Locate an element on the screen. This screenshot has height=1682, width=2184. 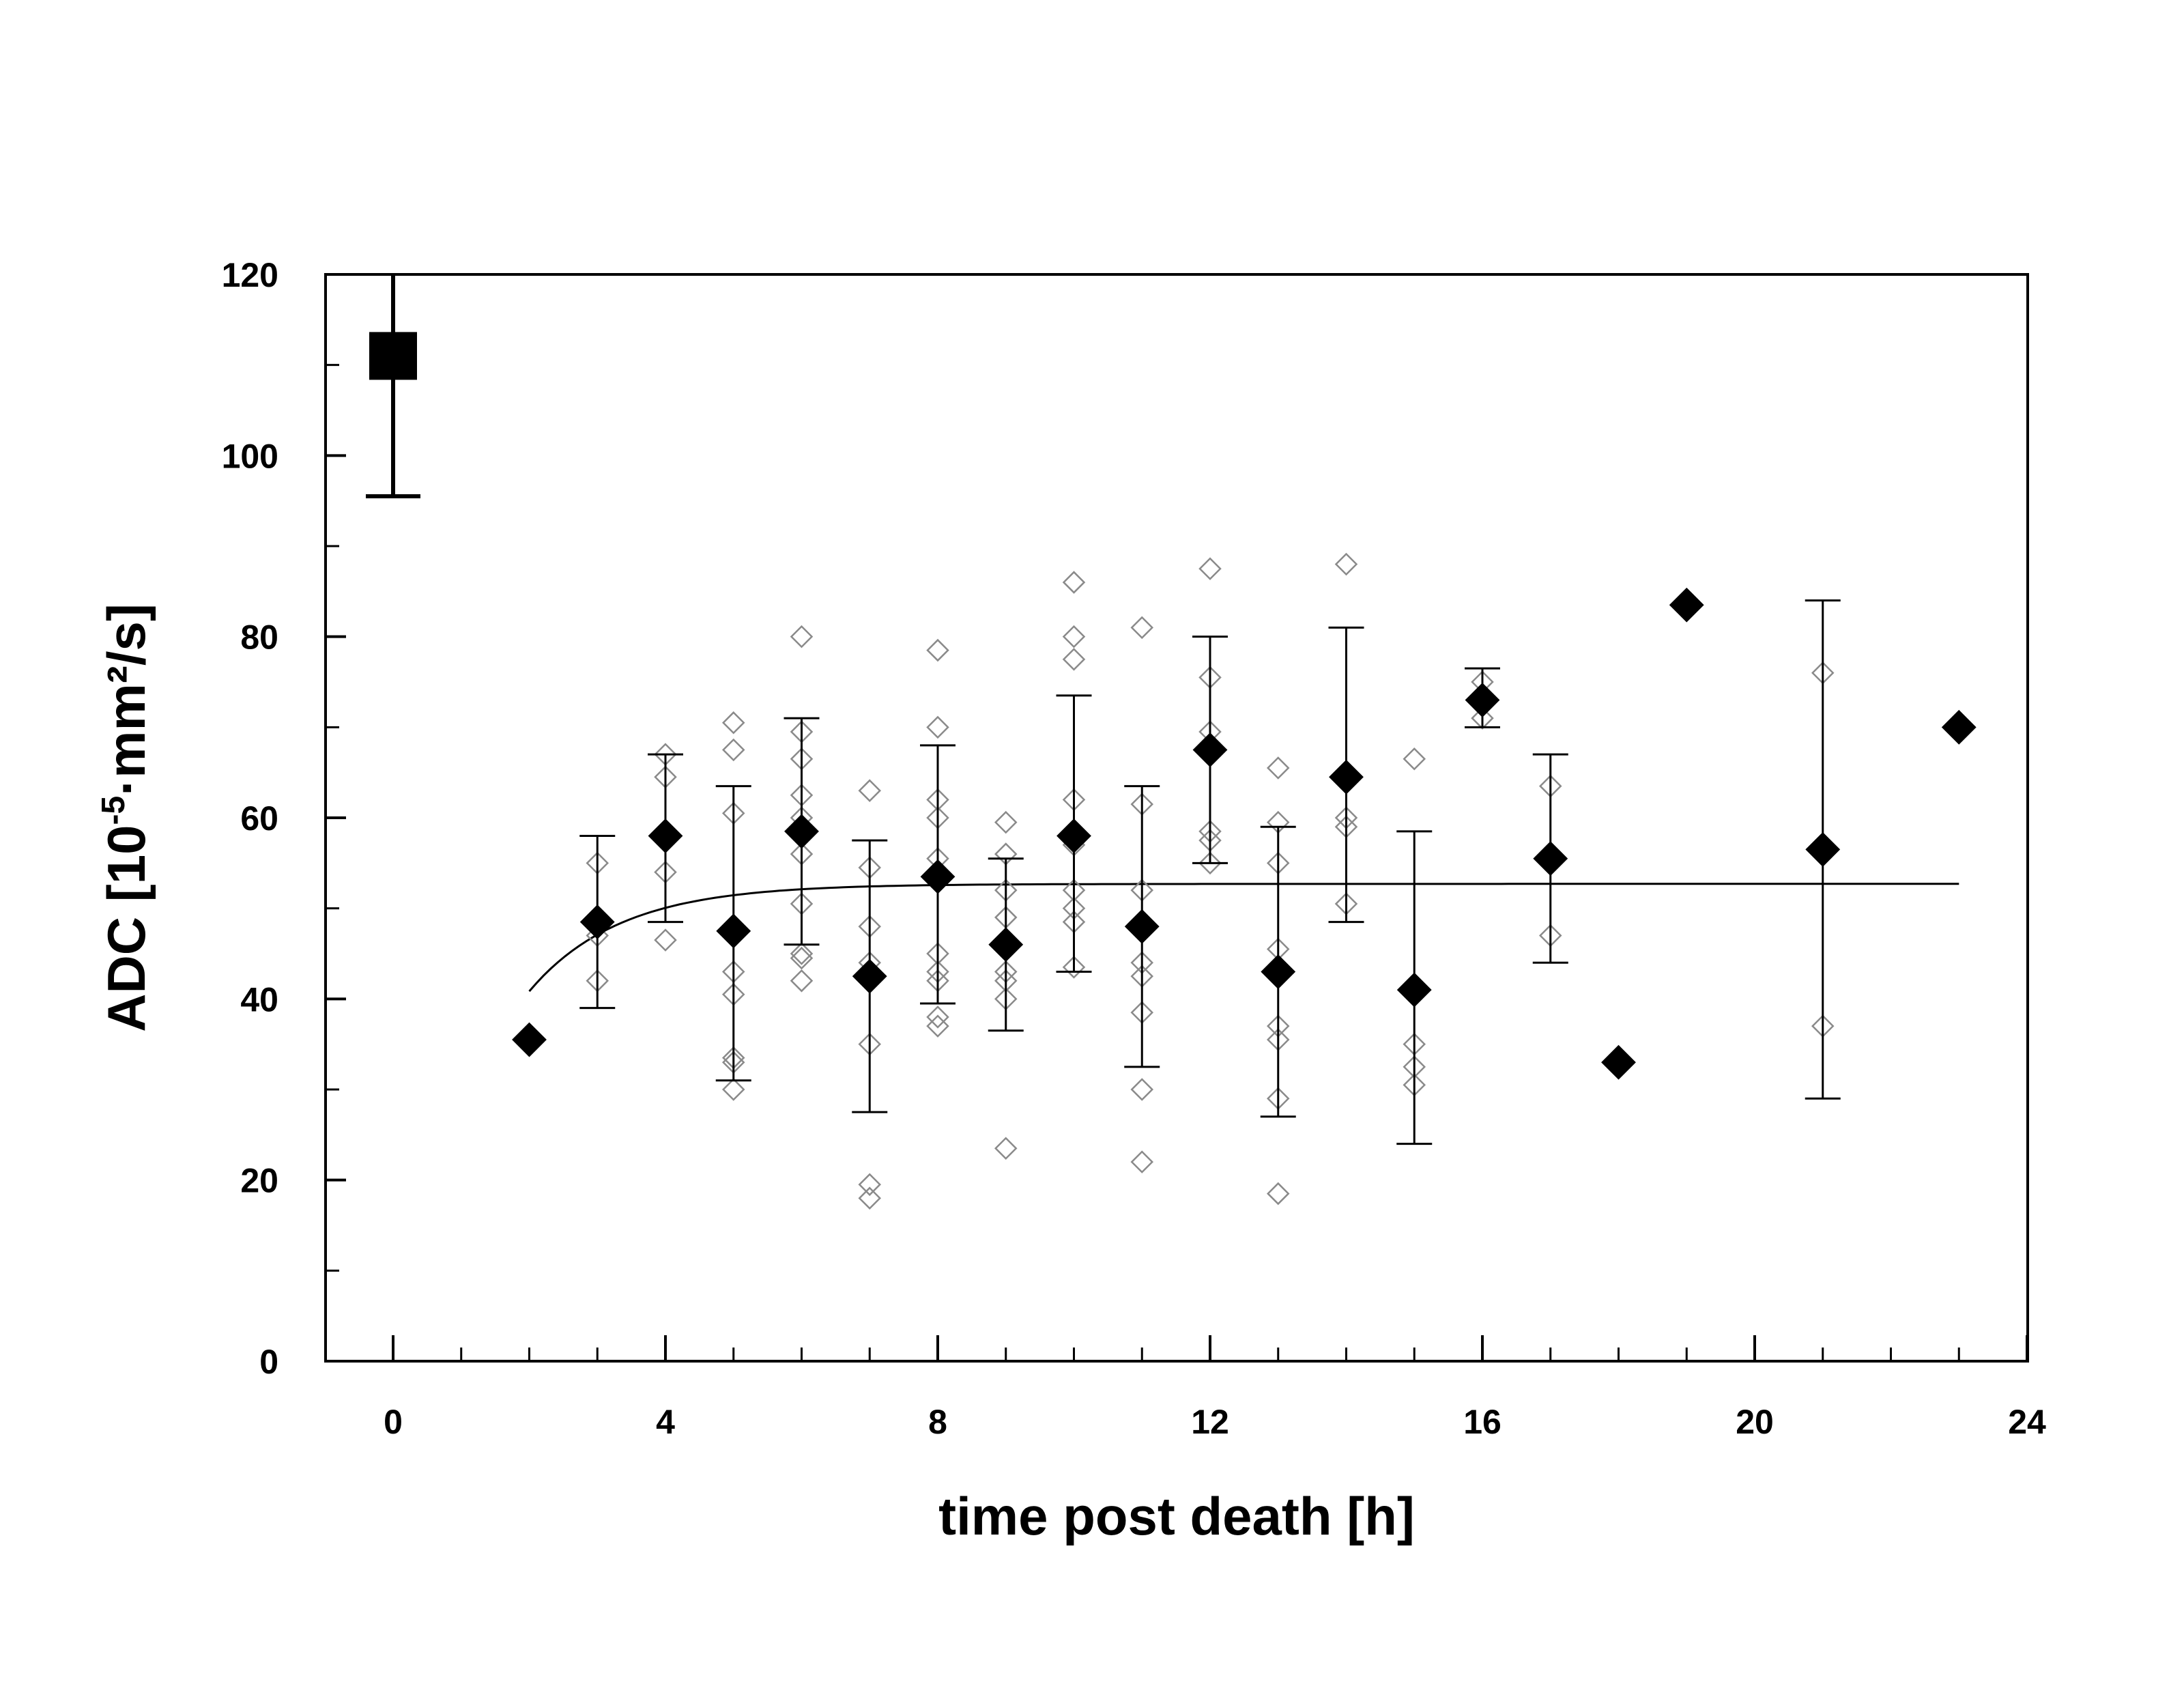
x-tick-label: 20 is located at coordinates (1755, 1422).